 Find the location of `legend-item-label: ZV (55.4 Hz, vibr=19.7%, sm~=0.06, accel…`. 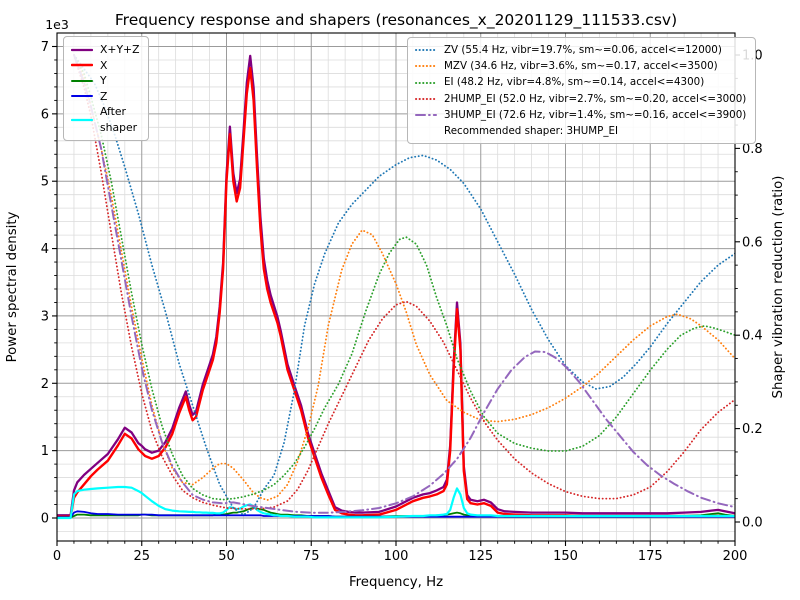

legend-item-label: ZV (55.4 Hz, vibr=19.7%, sm~=0.06, accel… is located at coordinates (583, 50).